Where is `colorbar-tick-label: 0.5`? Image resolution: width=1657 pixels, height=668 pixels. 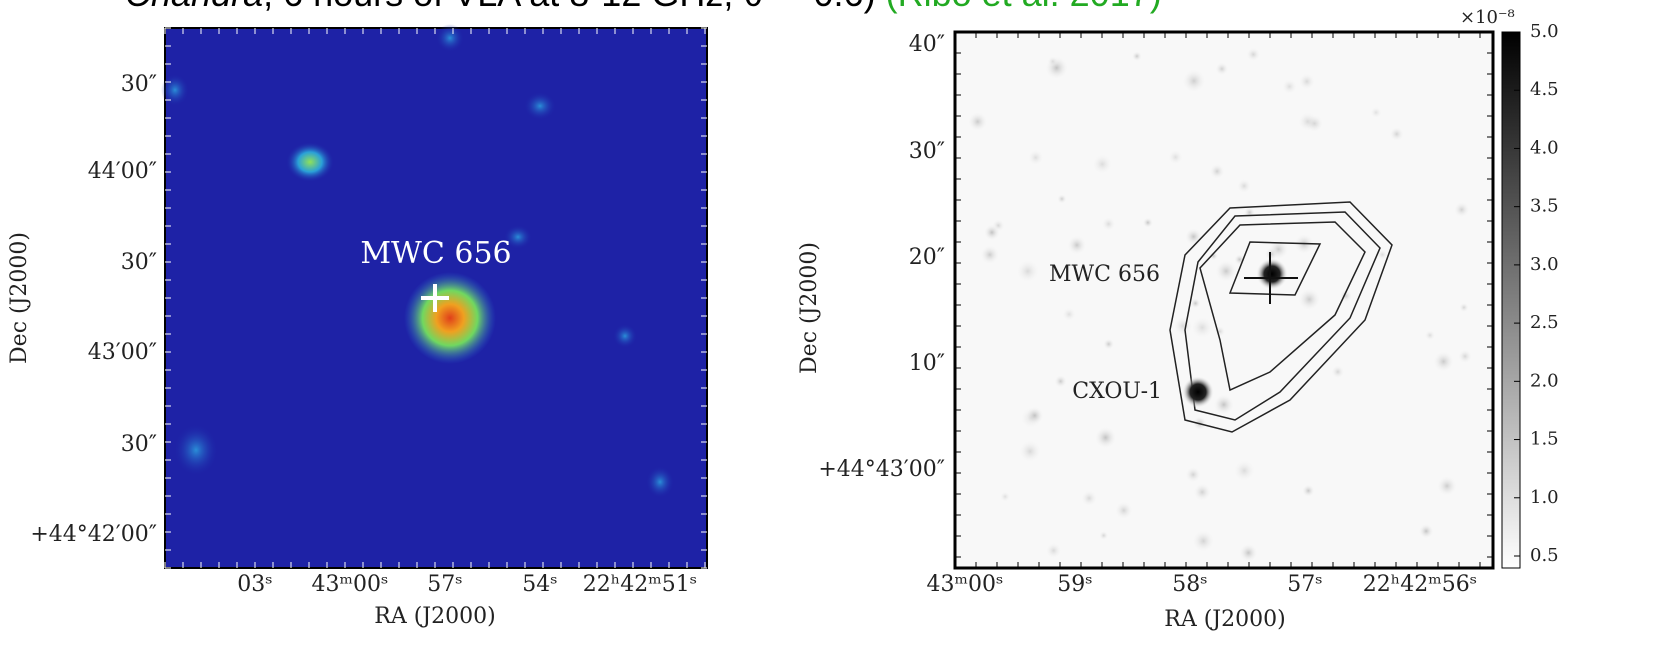
colorbar-tick-label: 0.5 is located at coordinates (1544, 555).